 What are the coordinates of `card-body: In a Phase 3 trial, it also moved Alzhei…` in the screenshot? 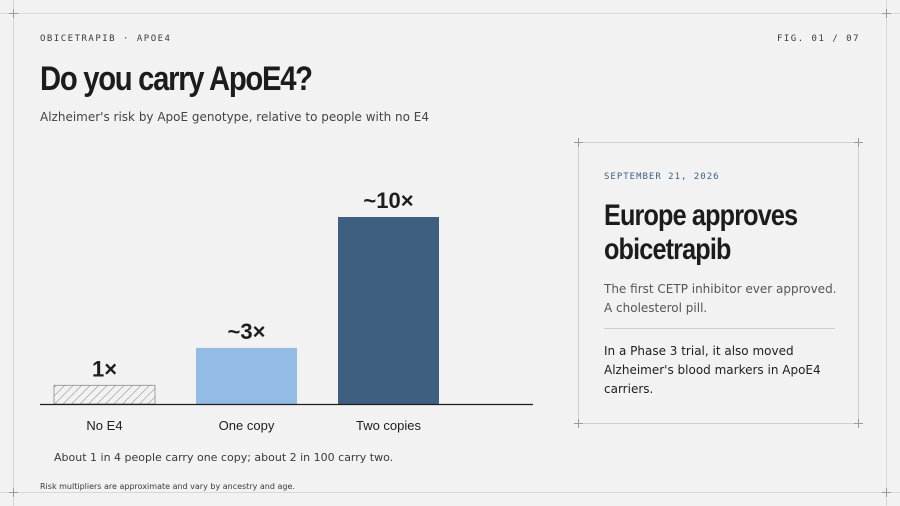 It's located at (712, 370).